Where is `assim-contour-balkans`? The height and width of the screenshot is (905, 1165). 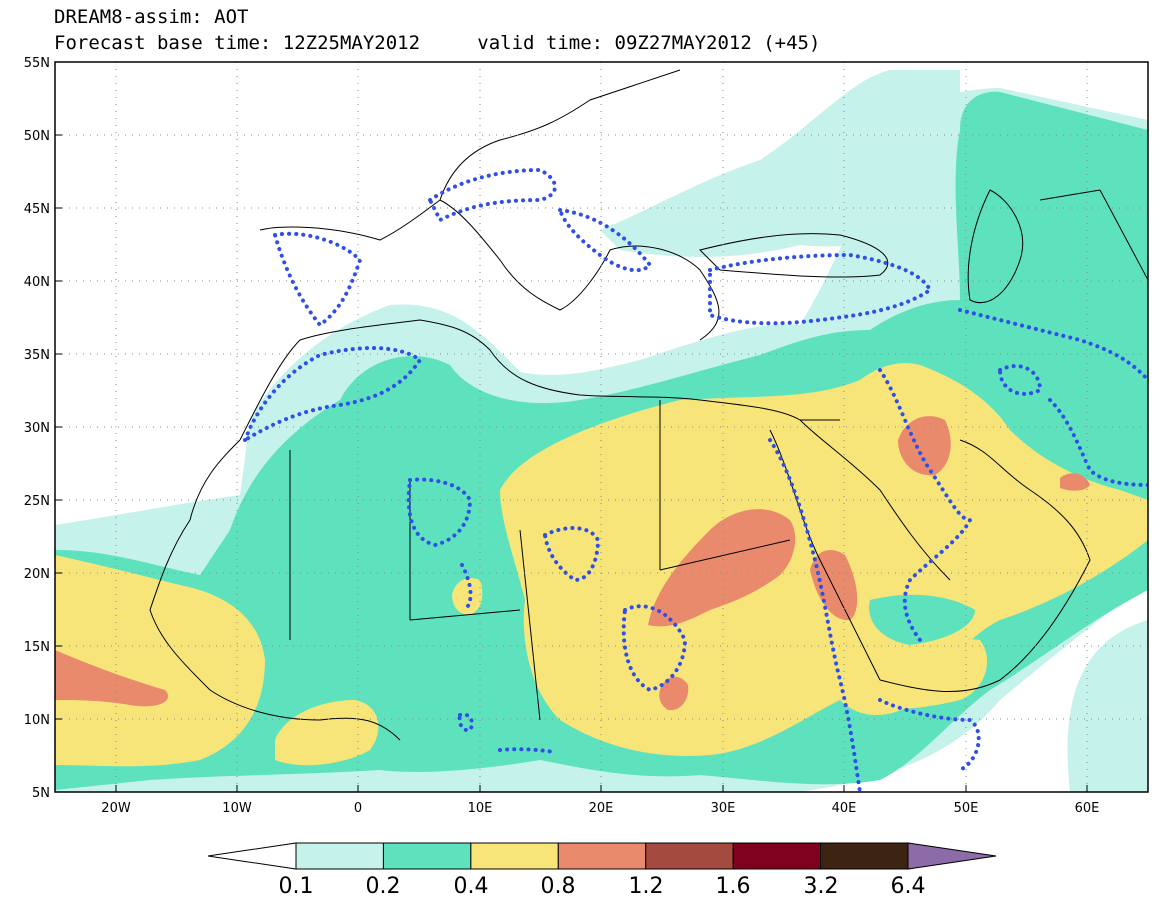 assim-contour-balkans is located at coordinates (605, 240).